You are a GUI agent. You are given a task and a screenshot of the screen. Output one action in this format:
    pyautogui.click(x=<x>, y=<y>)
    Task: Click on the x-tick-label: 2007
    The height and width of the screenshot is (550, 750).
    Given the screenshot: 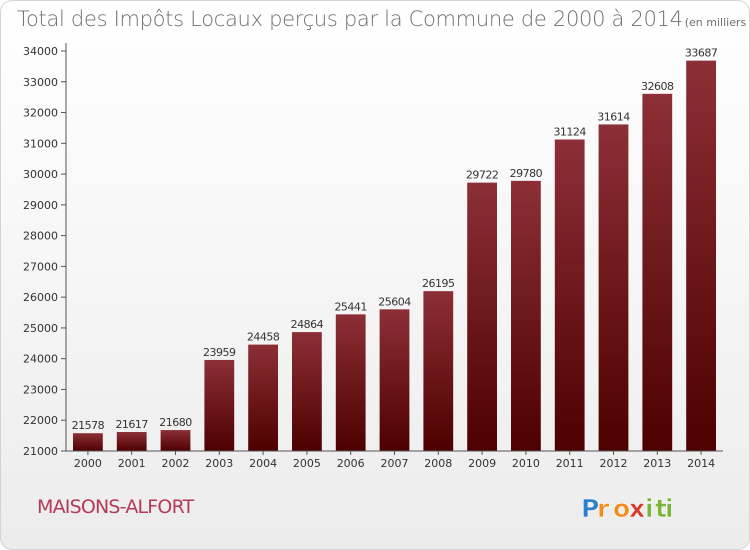 What is the action you would take?
    pyautogui.click(x=395, y=463)
    